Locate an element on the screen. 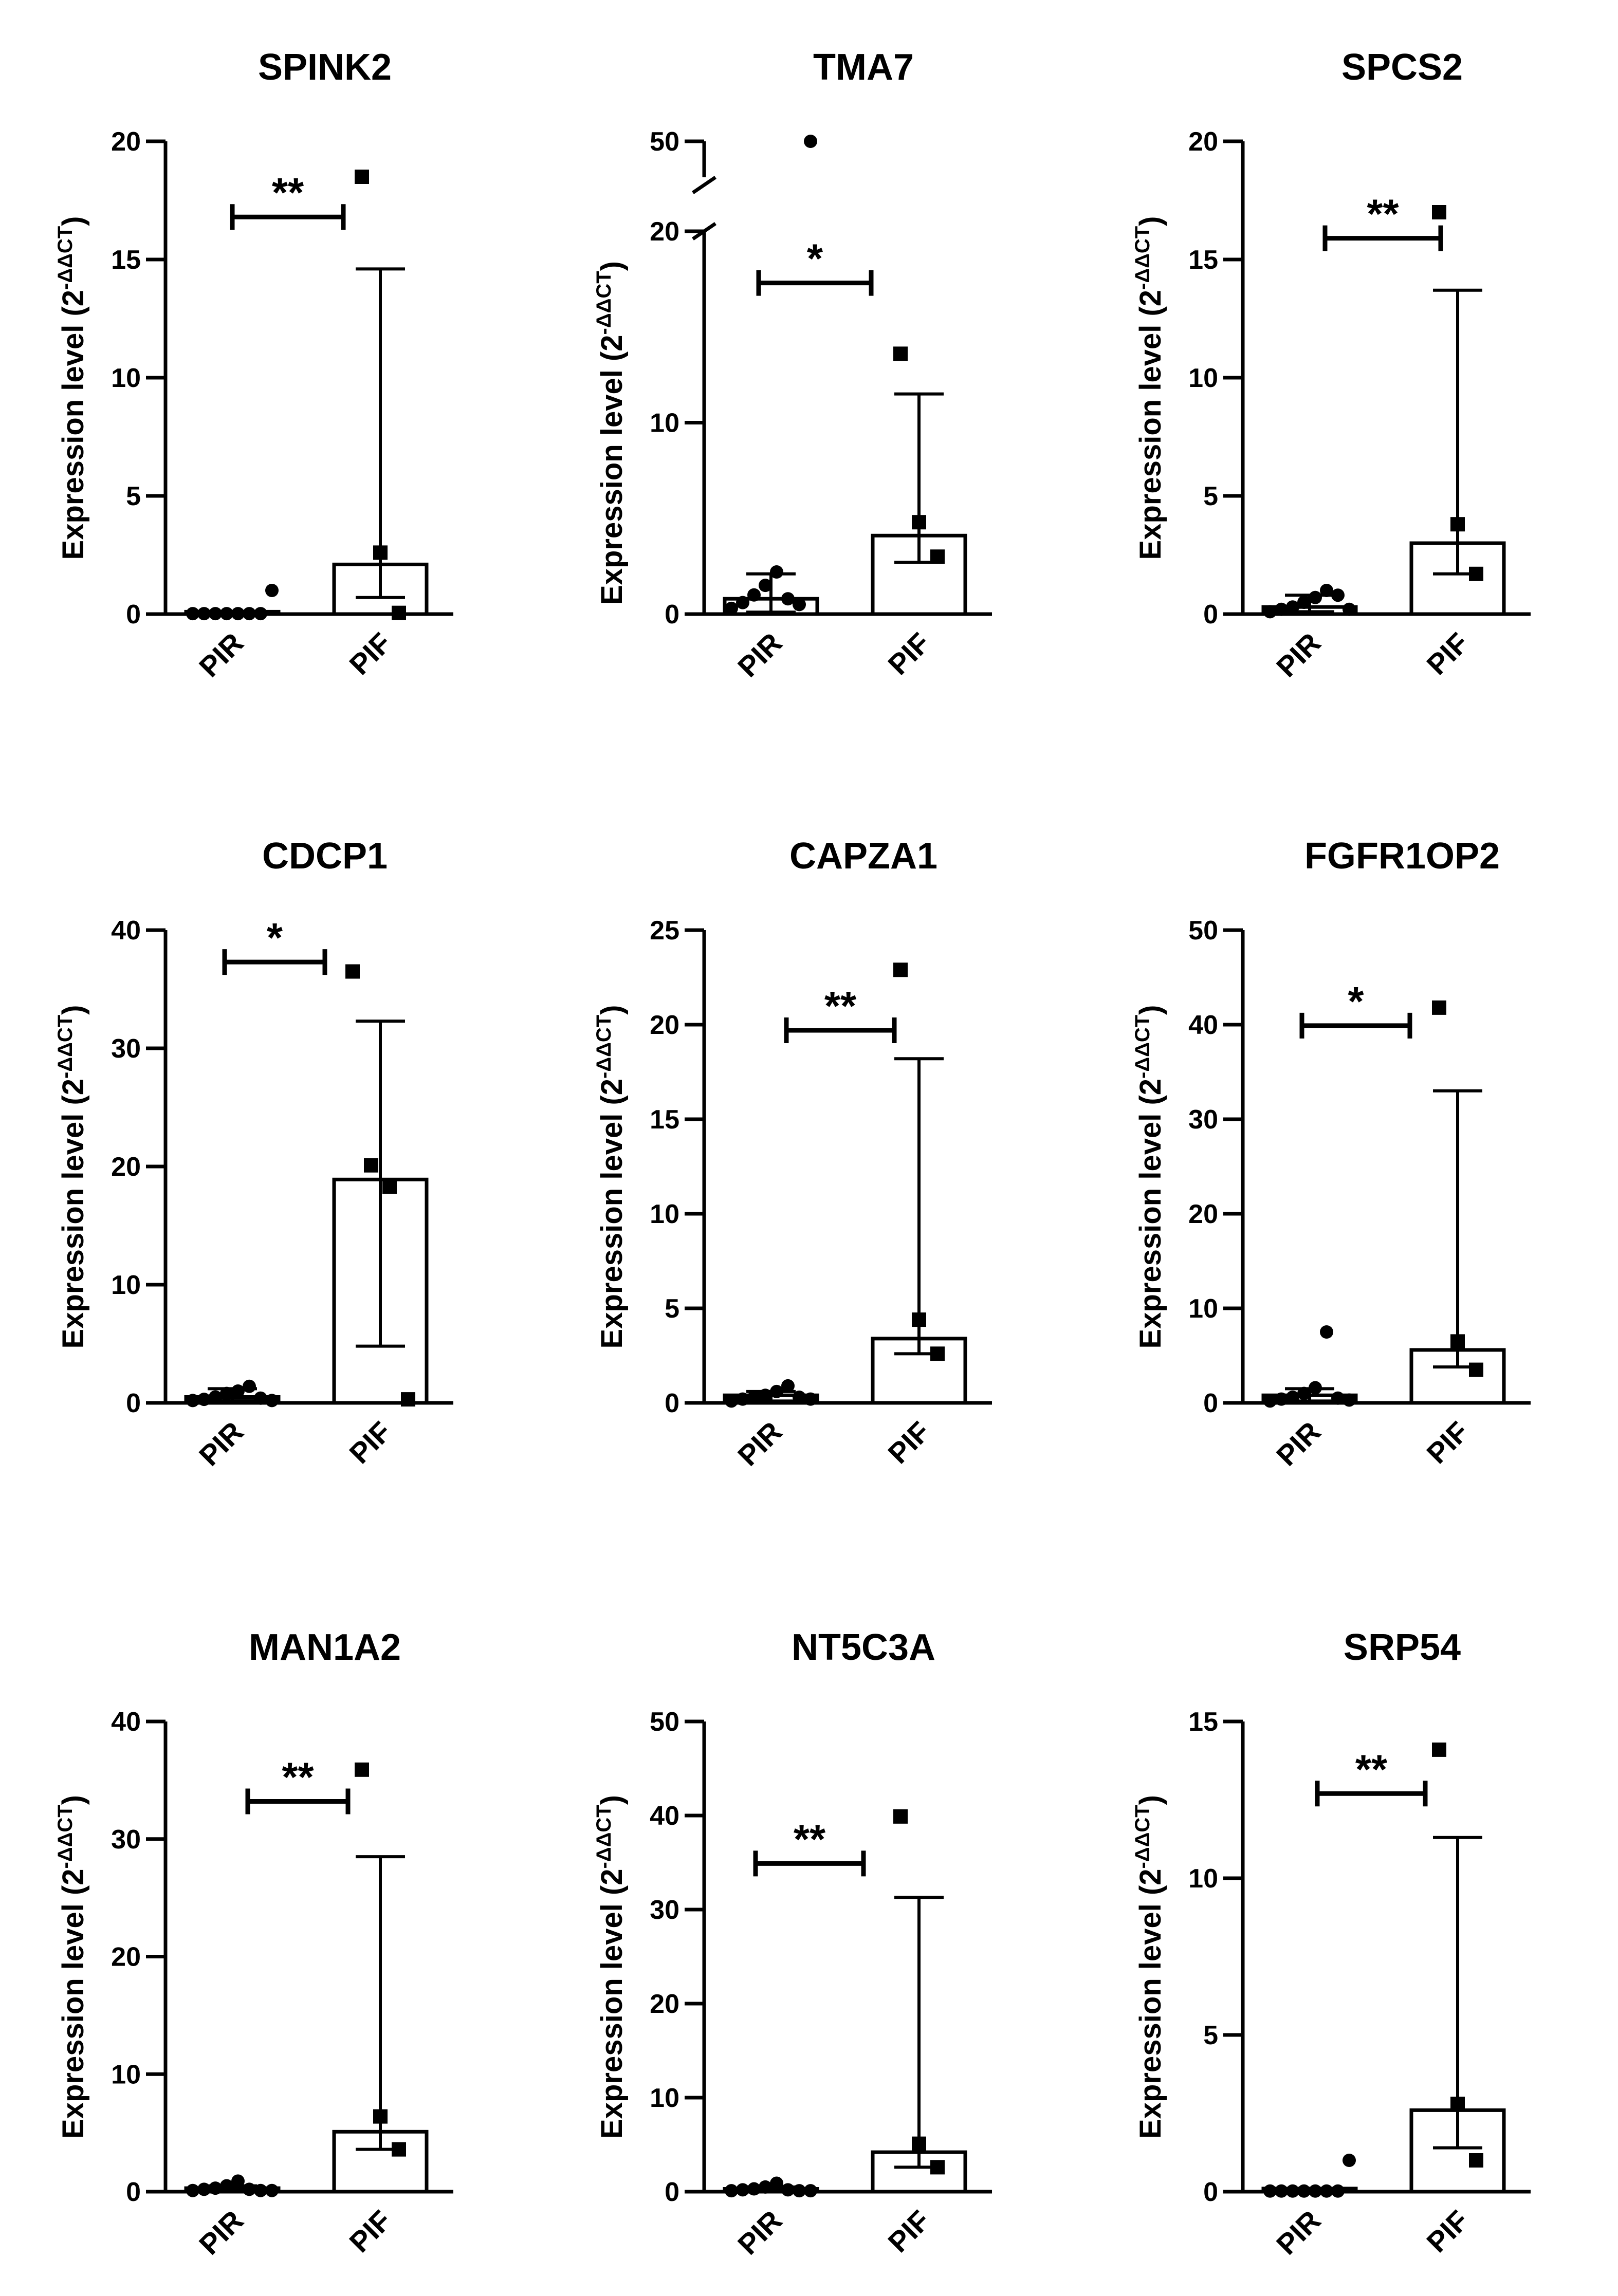 This screenshot has width=1618, height=2296. chart-title: MAN1A2 is located at coordinates (325, 1648).